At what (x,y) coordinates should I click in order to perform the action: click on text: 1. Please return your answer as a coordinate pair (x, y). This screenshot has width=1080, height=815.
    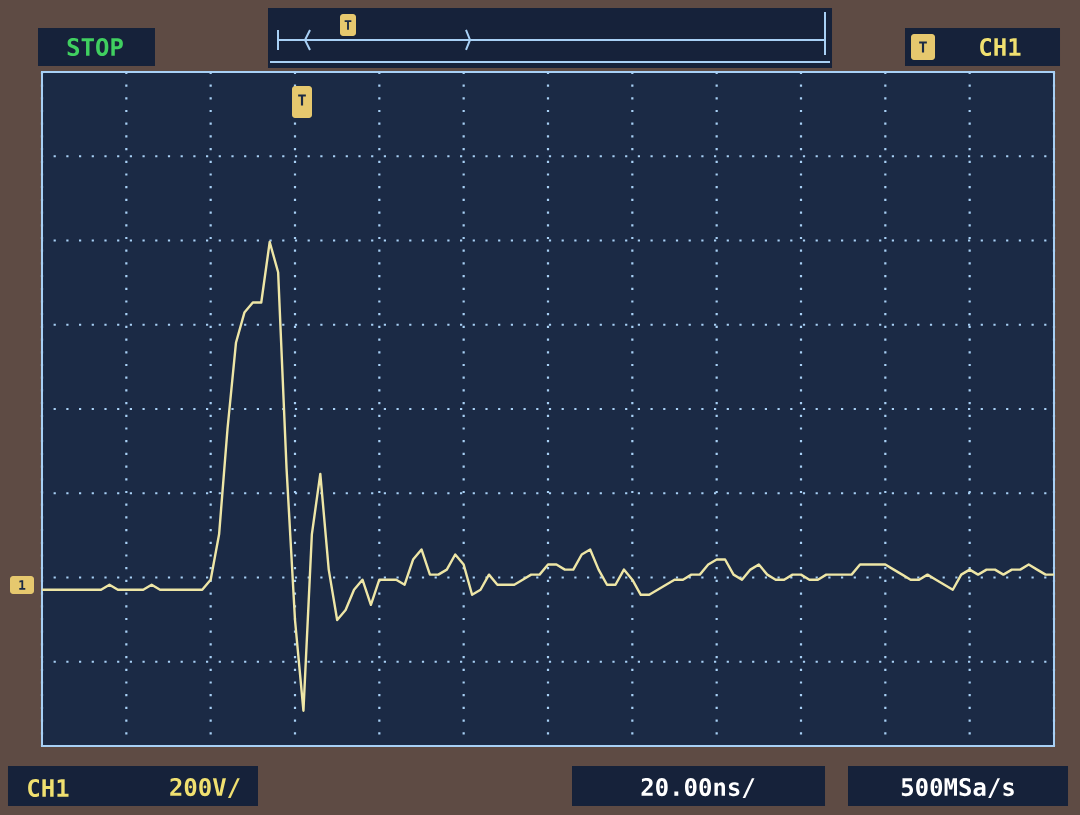
    Looking at the image, I should click on (22, 585).